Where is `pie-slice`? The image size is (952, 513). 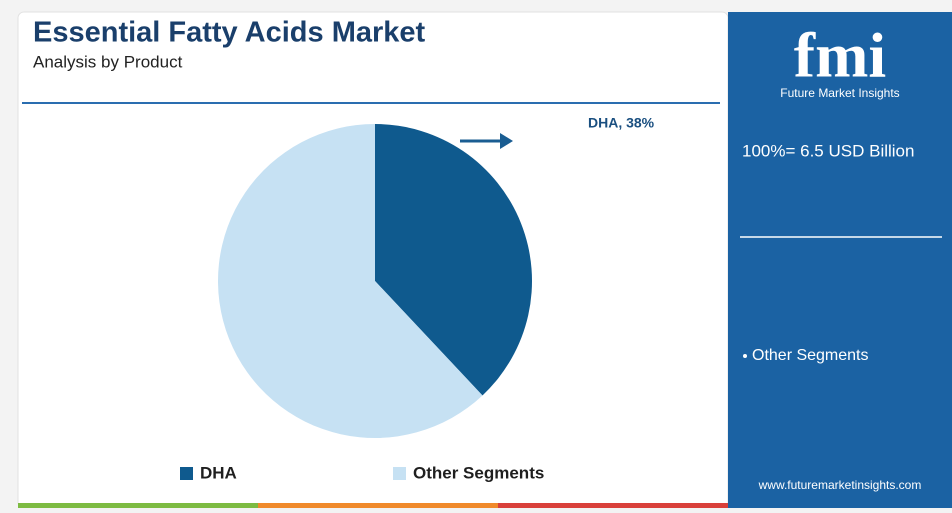
pie-slice is located at coordinates (453, 260).